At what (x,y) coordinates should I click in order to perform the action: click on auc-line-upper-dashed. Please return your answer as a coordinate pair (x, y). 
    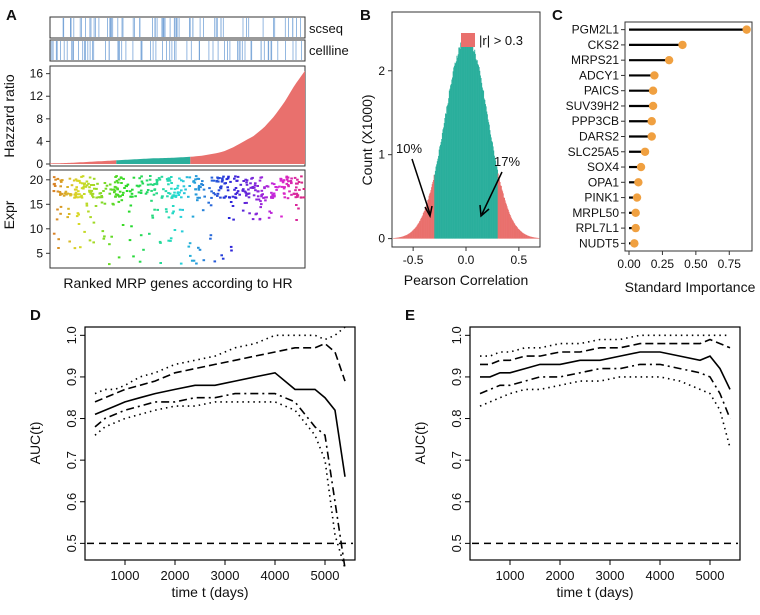
    Looking at the image, I should click on (605, 352).